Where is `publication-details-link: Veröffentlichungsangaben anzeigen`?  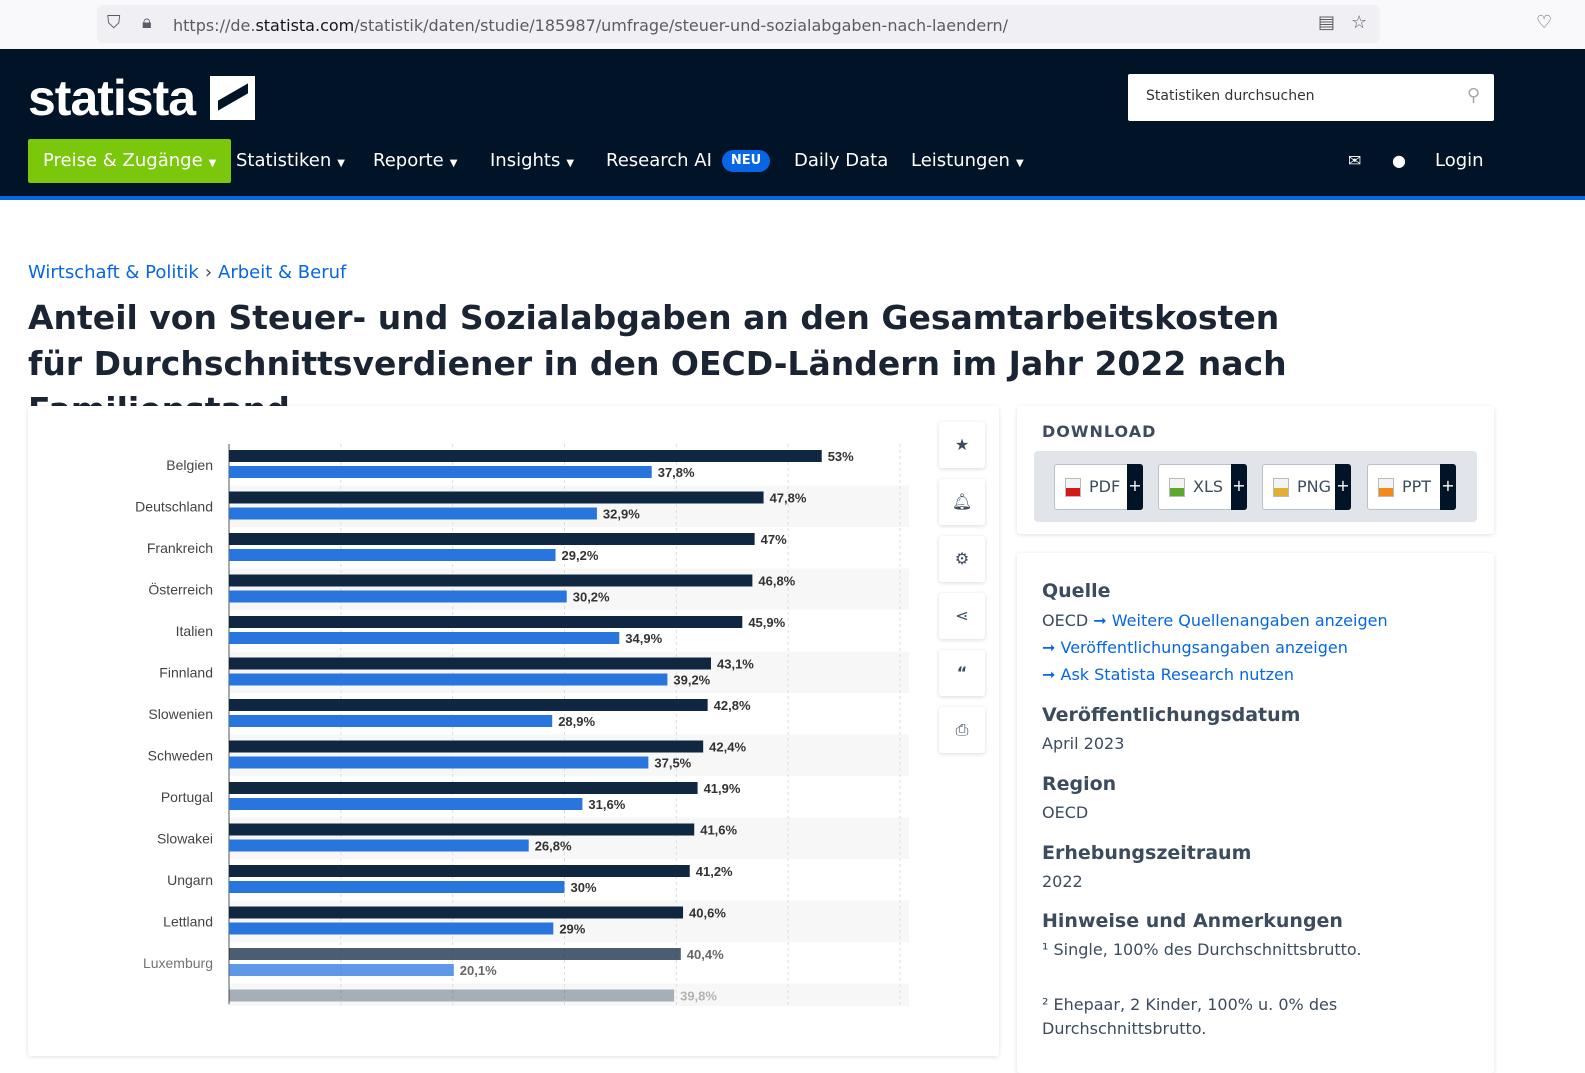 publication-details-link: Veröffentlichungsangaben anzeigen is located at coordinates (1204, 647).